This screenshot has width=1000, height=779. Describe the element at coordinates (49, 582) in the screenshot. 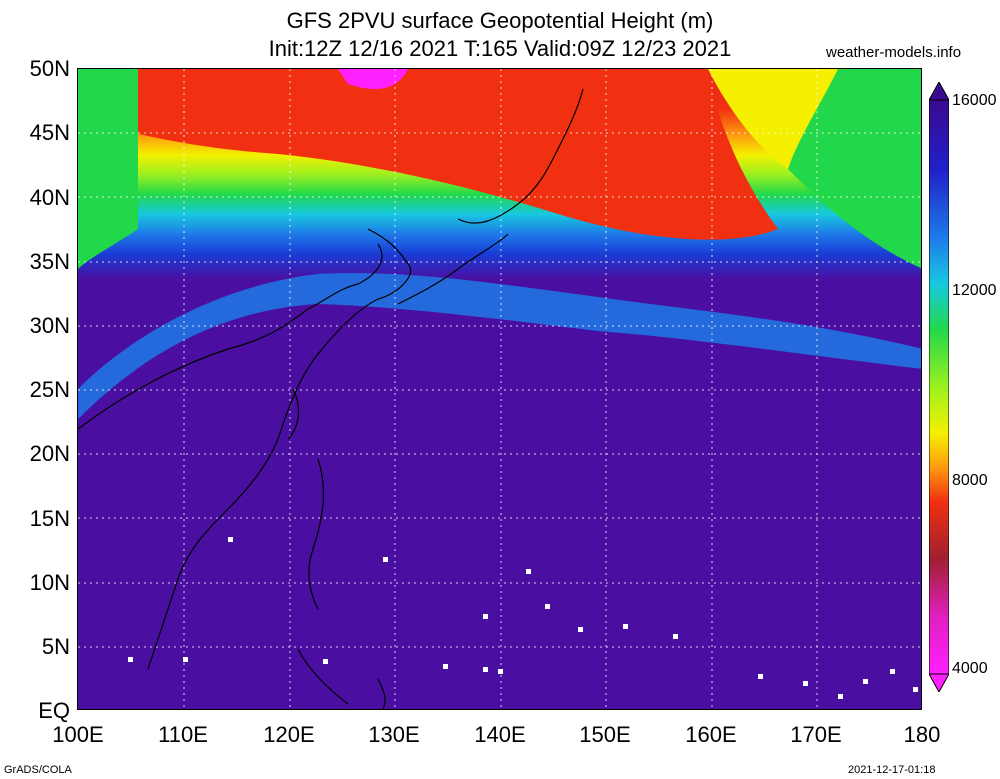

I see `lat-label-10n: 10N` at that location.